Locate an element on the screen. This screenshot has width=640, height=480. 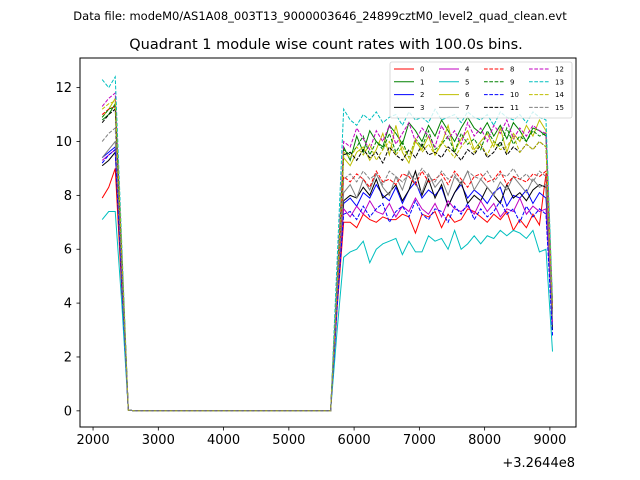
x-tick-label: 6000 is located at coordinates (354, 440).